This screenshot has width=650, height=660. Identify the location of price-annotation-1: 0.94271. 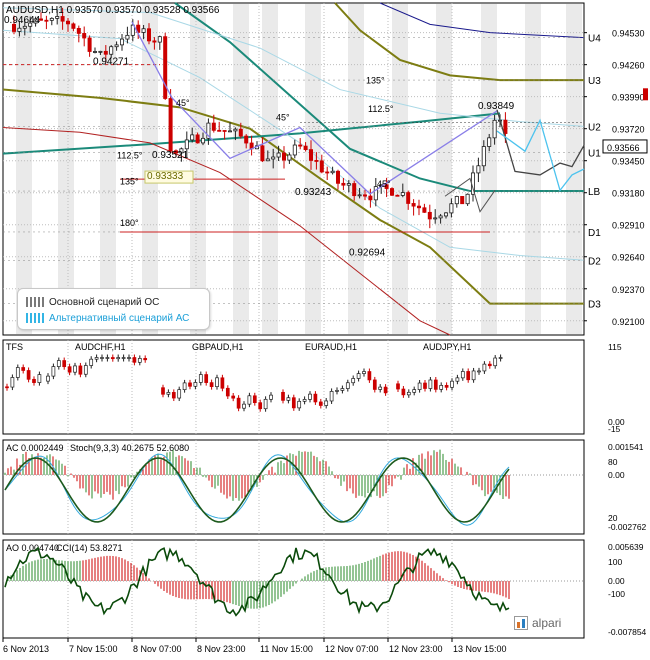
(111, 62).